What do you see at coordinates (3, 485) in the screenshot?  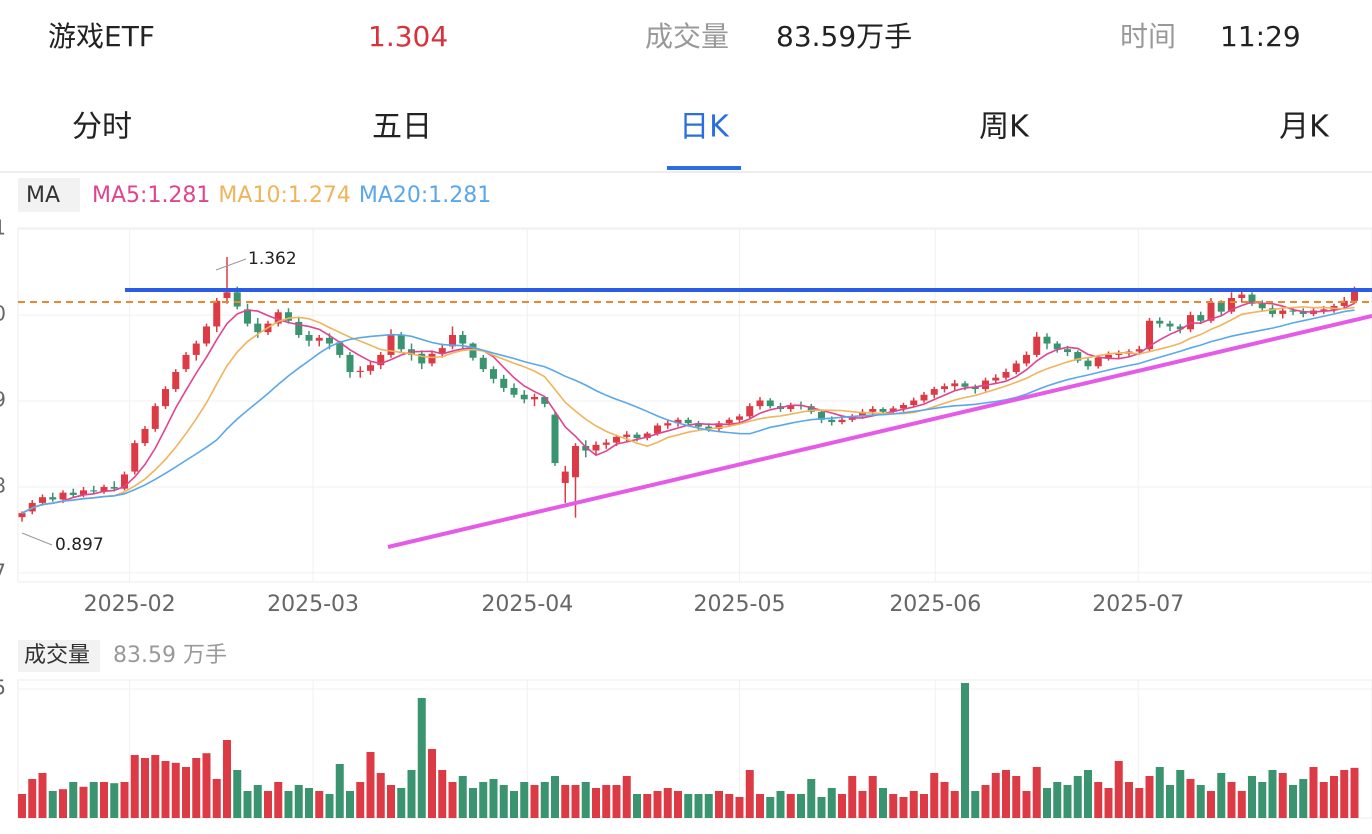 I see `y-tick-label: 0.958` at bounding box center [3, 485].